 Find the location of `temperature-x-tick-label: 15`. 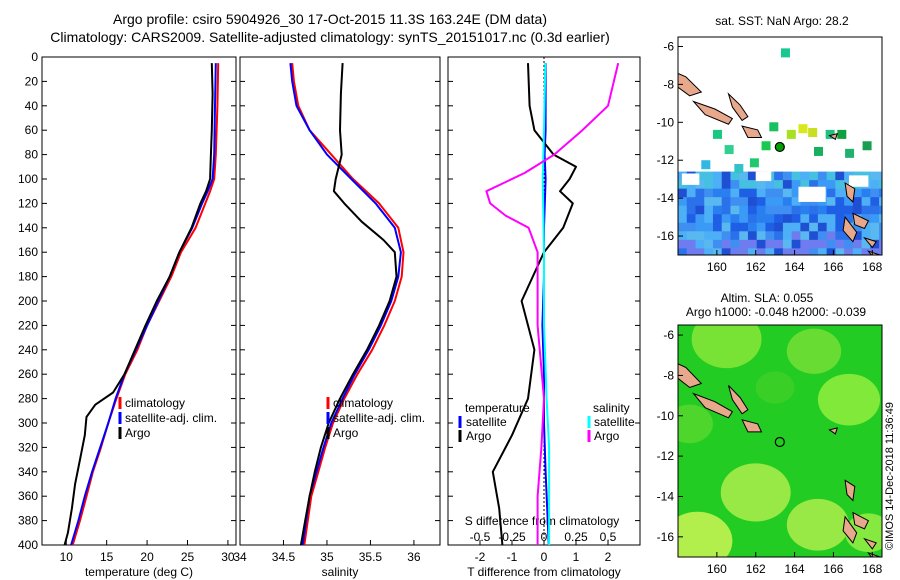

temperature-x-tick-label: 15 is located at coordinates (107, 557).